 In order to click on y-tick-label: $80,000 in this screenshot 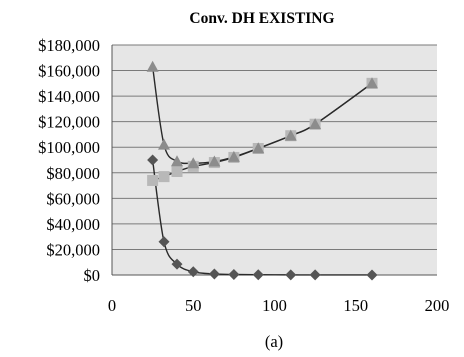, I will do `click(73, 173)`.